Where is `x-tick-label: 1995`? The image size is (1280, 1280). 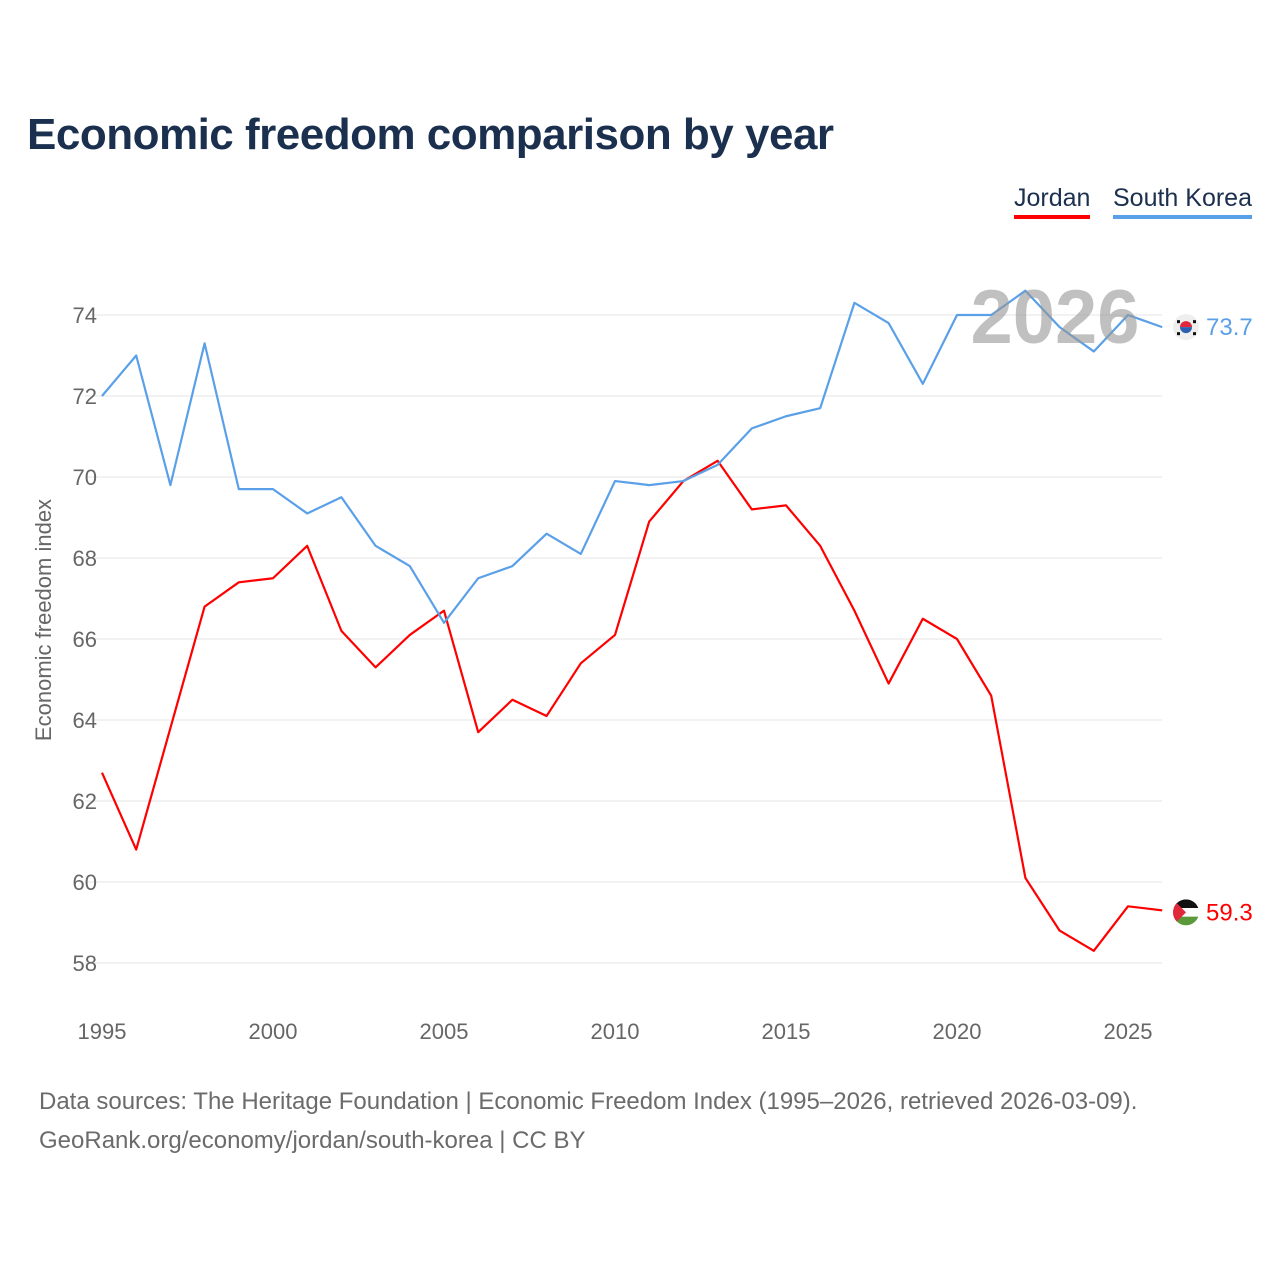
x-tick-label: 1995 is located at coordinates (102, 1031).